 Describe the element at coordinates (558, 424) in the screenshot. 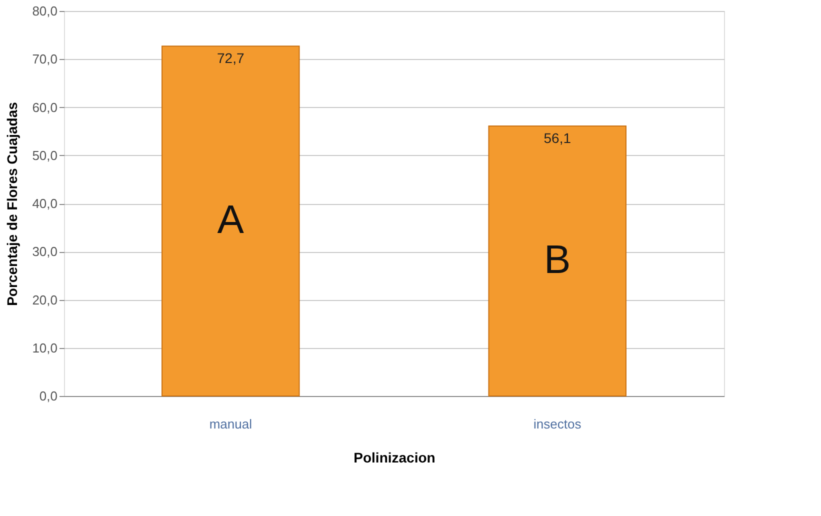

I see `x-tick-label: insectos` at that location.